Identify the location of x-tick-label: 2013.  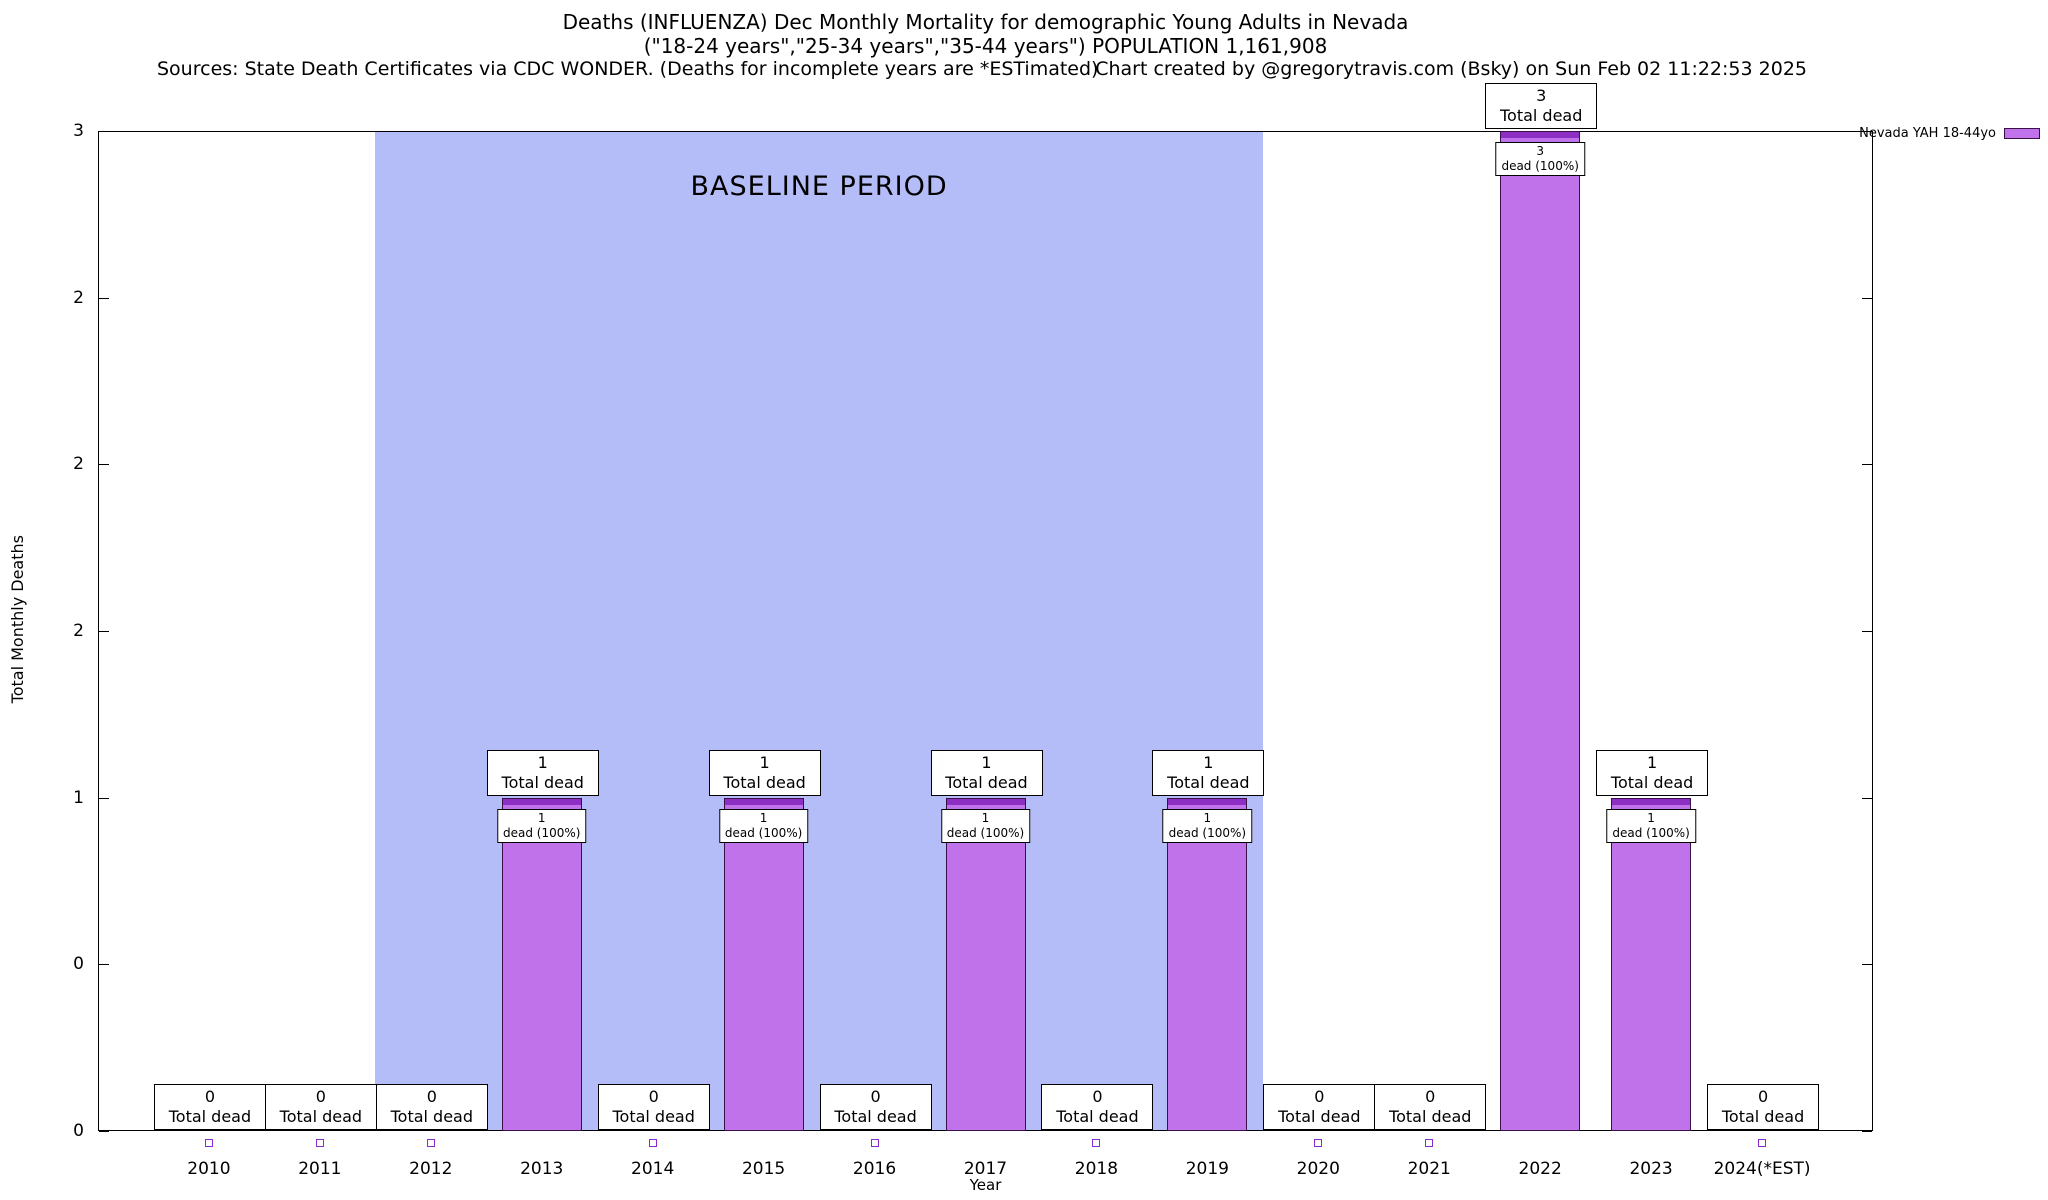
(542, 1169).